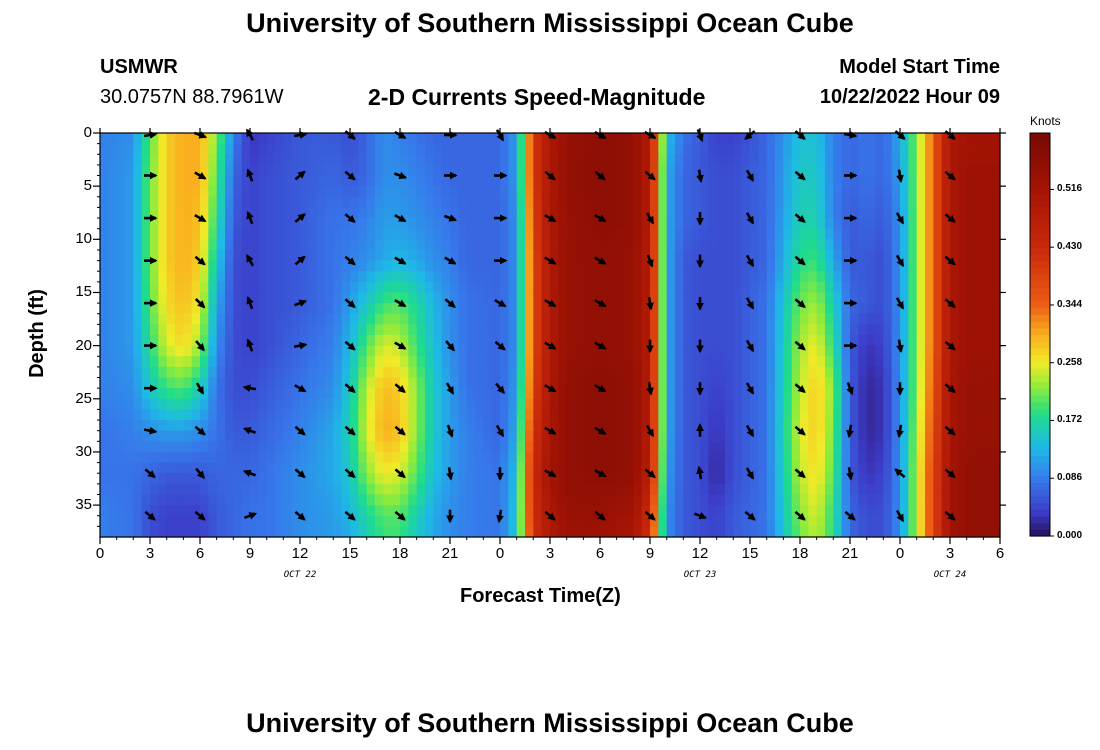 The height and width of the screenshot is (750, 1100). What do you see at coordinates (1040, 304) in the screenshot?
I see `colorbar-swatch` at bounding box center [1040, 304].